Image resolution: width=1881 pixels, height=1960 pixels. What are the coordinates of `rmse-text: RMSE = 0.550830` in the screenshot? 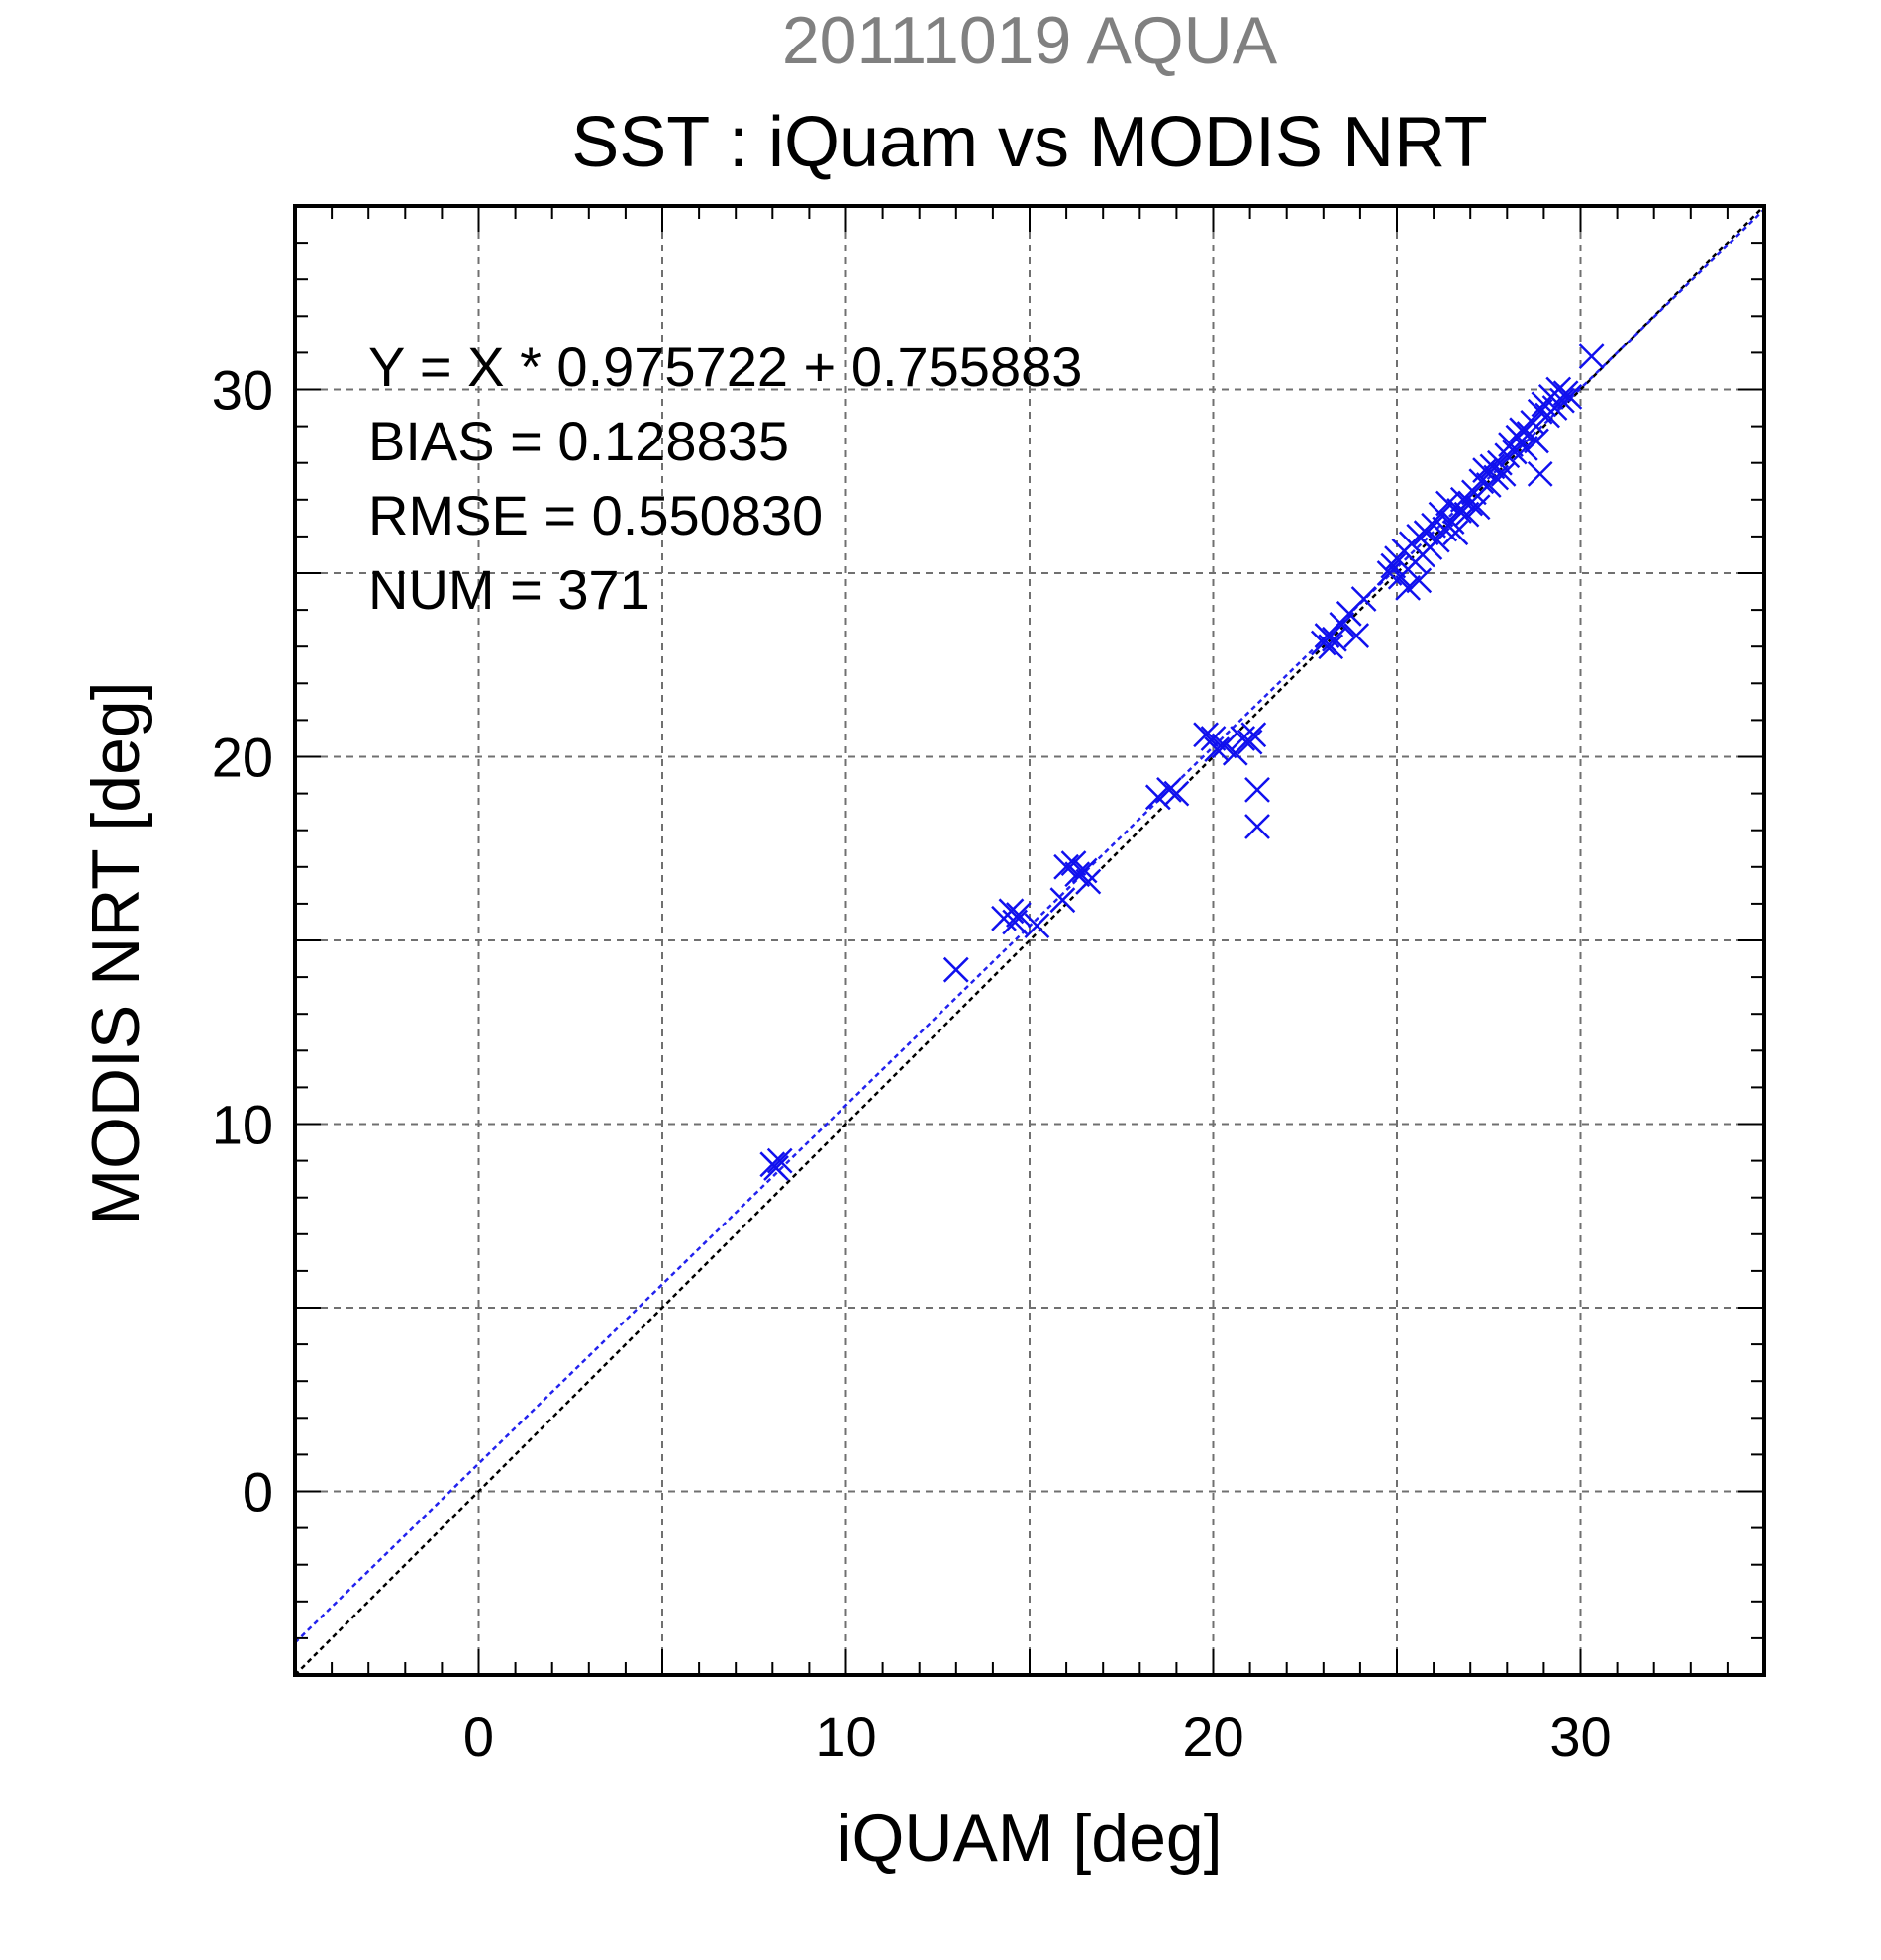 It's located at (595, 515).